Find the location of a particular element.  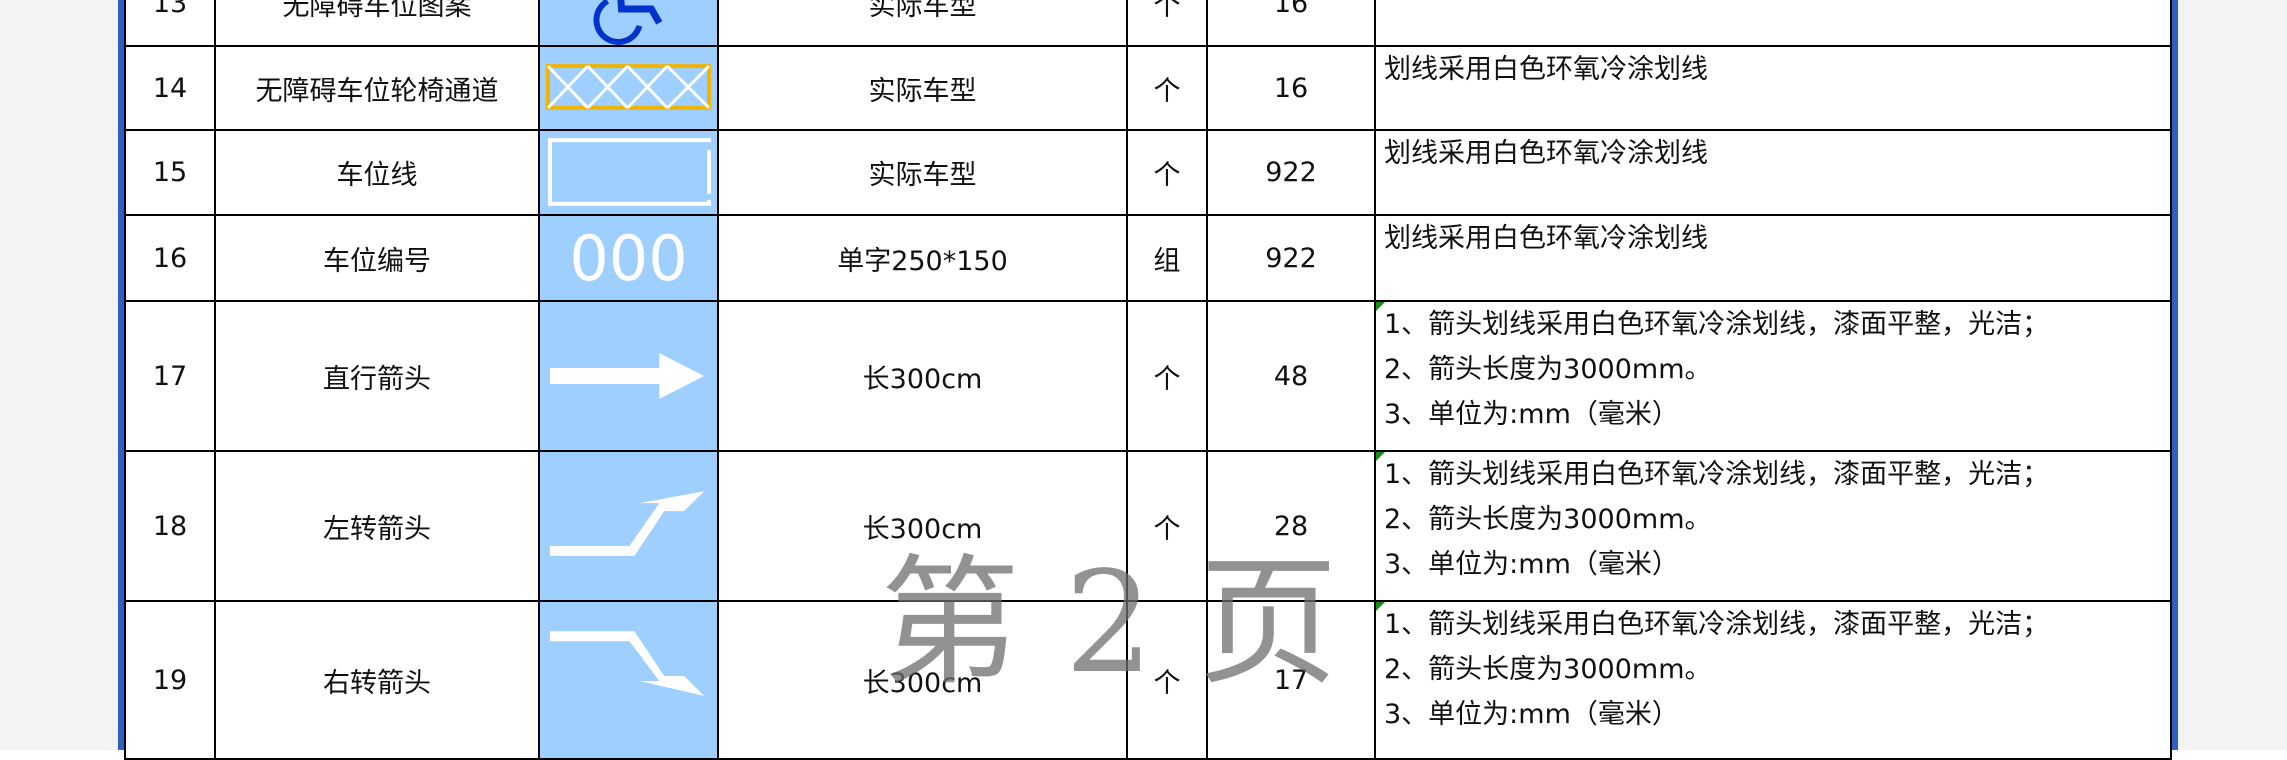

item-name-cell: 直行箭头 is located at coordinates (378, 377).